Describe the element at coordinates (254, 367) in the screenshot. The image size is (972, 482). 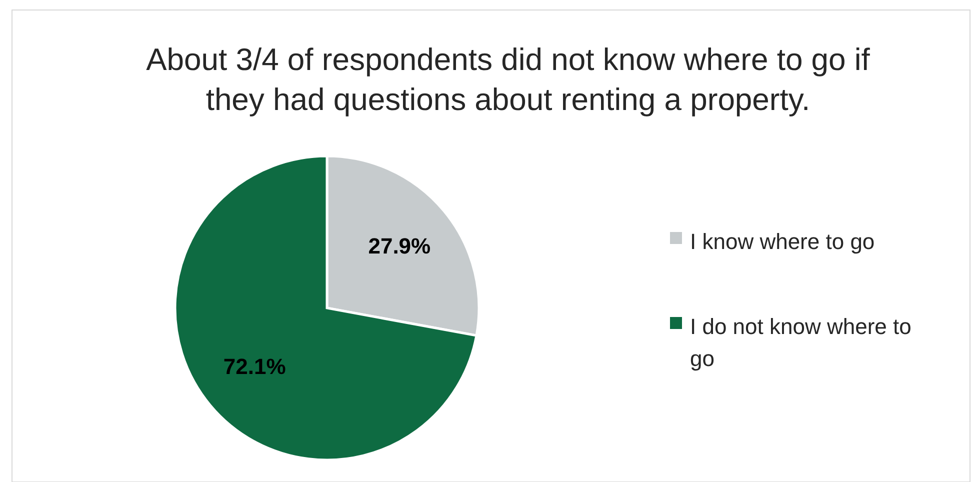
I see `data-label: 72.1%` at that location.